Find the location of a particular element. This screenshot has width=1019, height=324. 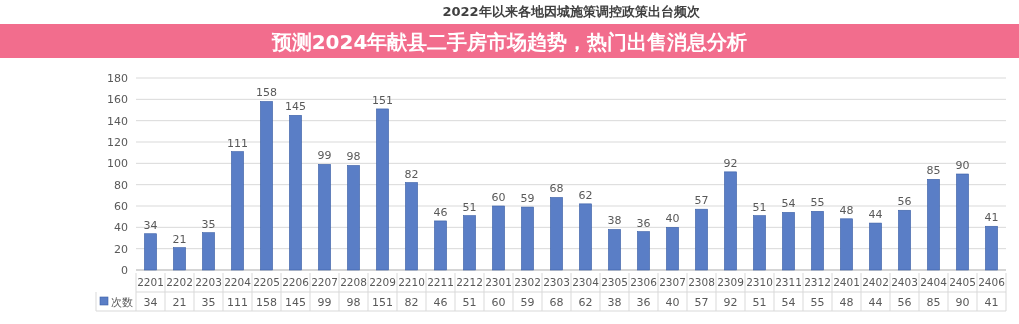

total-label: 35 is located at coordinates (208, 224).